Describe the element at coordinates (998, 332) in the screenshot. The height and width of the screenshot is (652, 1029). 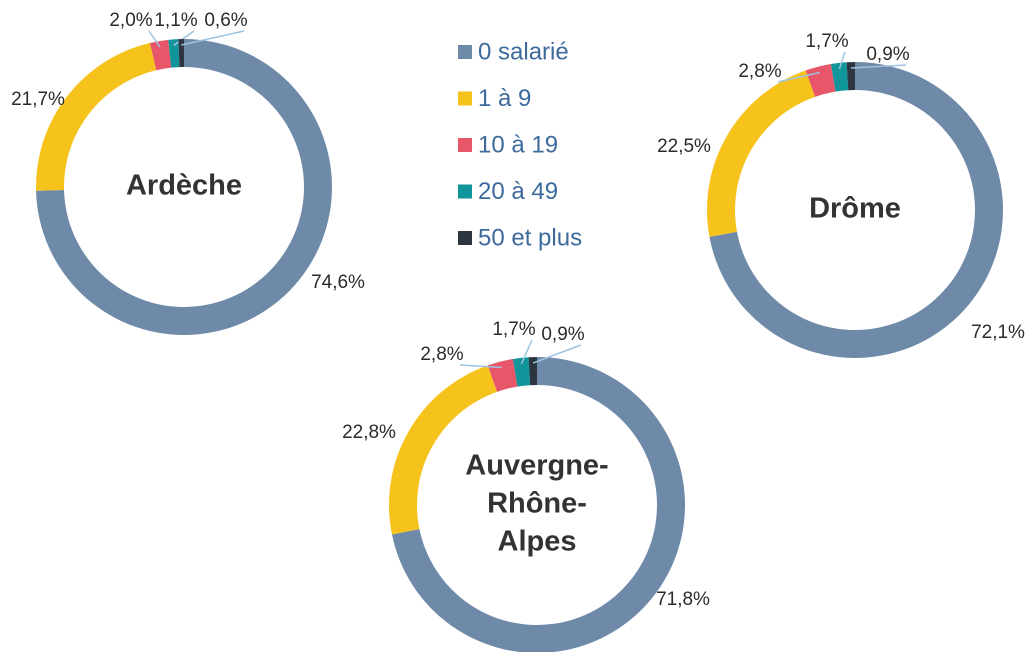
I see `value-label: 72,1%` at that location.